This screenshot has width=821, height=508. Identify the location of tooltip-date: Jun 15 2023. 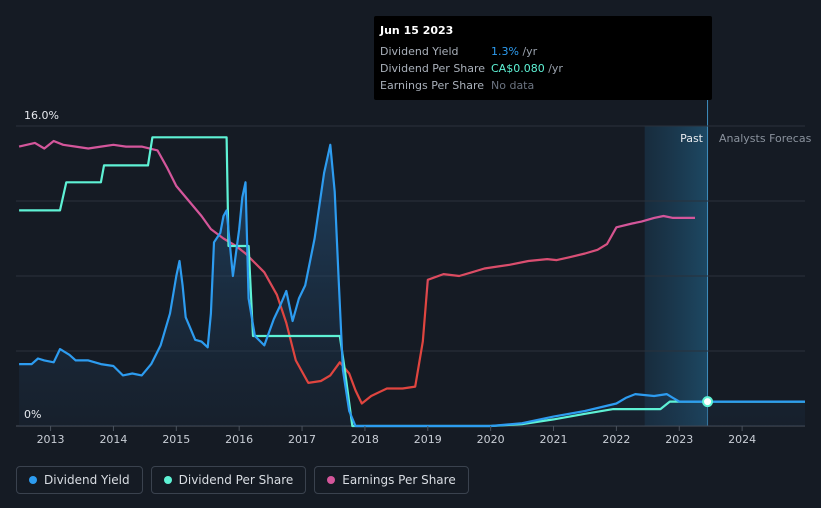
(417, 30).